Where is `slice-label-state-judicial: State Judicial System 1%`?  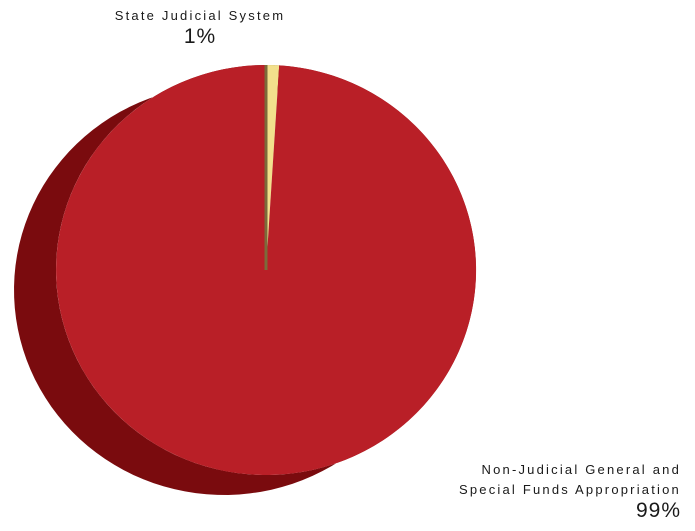 slice-label-state-judicial: State Judicial System 1% is located at coordinates (200, 27).